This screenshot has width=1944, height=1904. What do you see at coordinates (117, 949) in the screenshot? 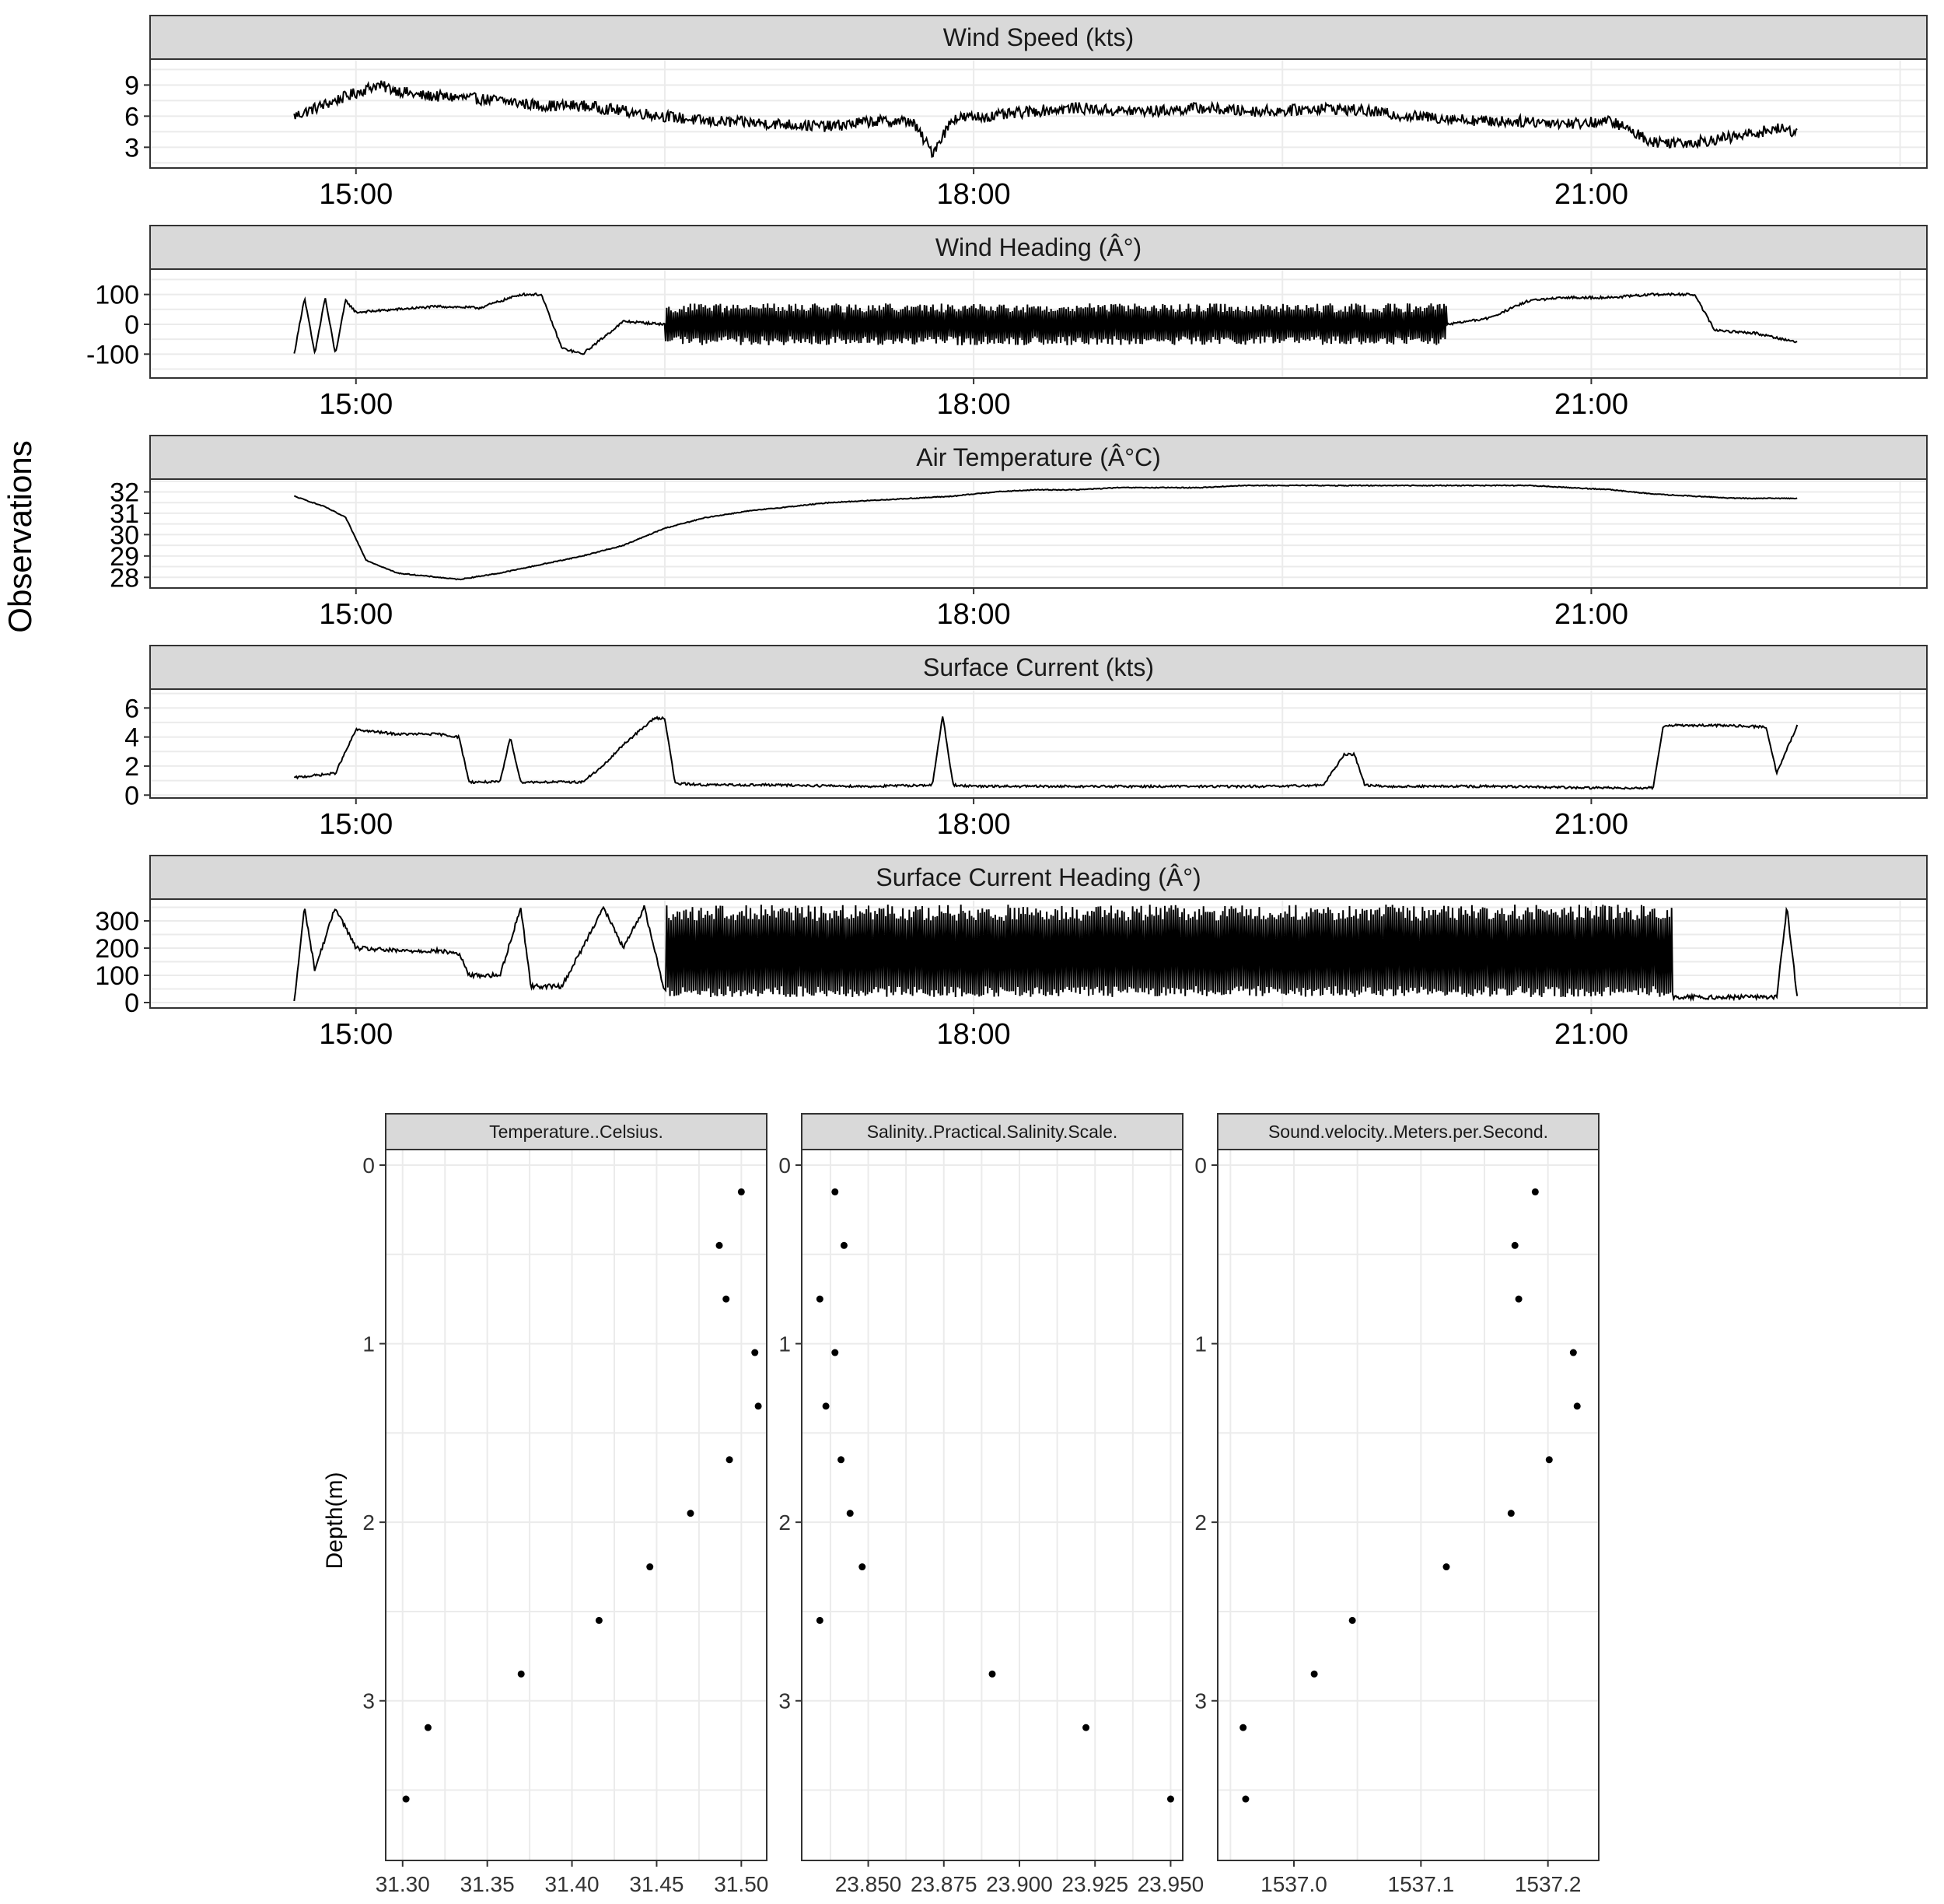
I see `y-tick-label: 200` at bounding box center [117, 949].